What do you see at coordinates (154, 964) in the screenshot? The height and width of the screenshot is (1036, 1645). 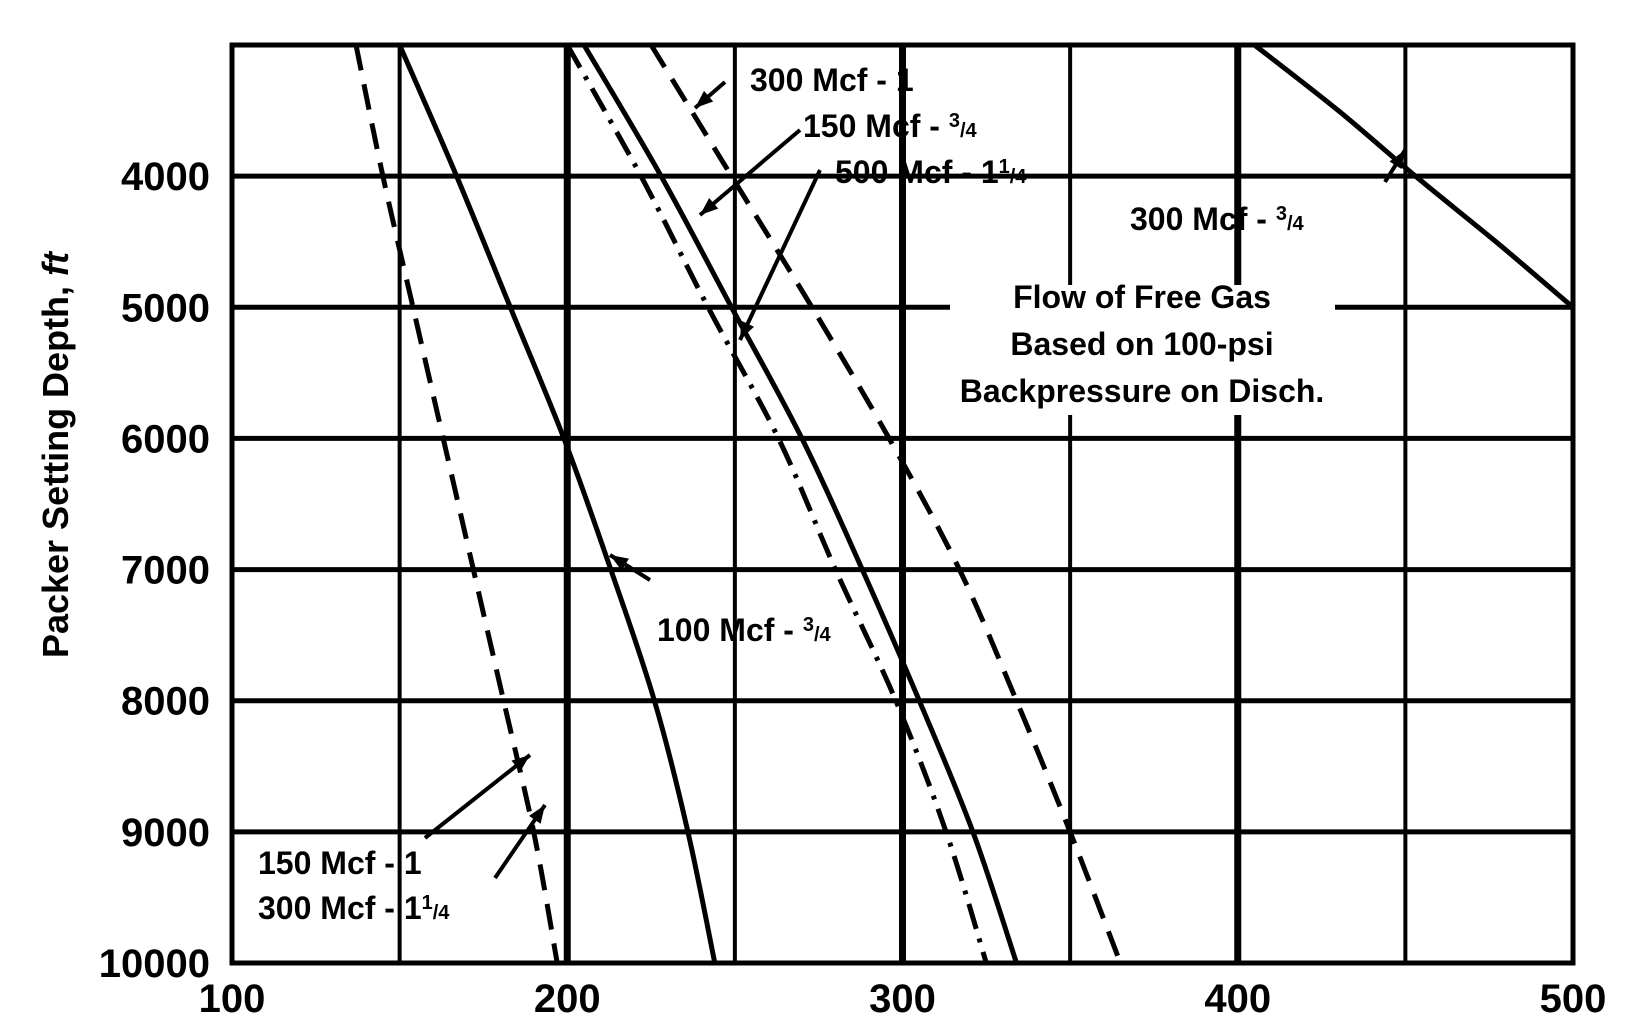 I see `y-tick-label: 10000` at bounding box center [154, 964].